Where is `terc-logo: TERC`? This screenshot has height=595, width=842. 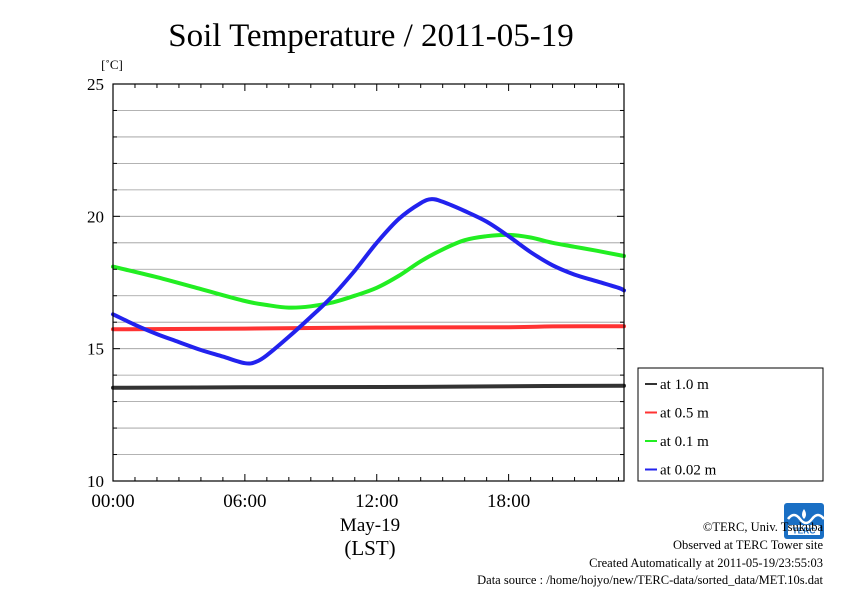
terc-logo: TERC is located at coordinates (804, 521).